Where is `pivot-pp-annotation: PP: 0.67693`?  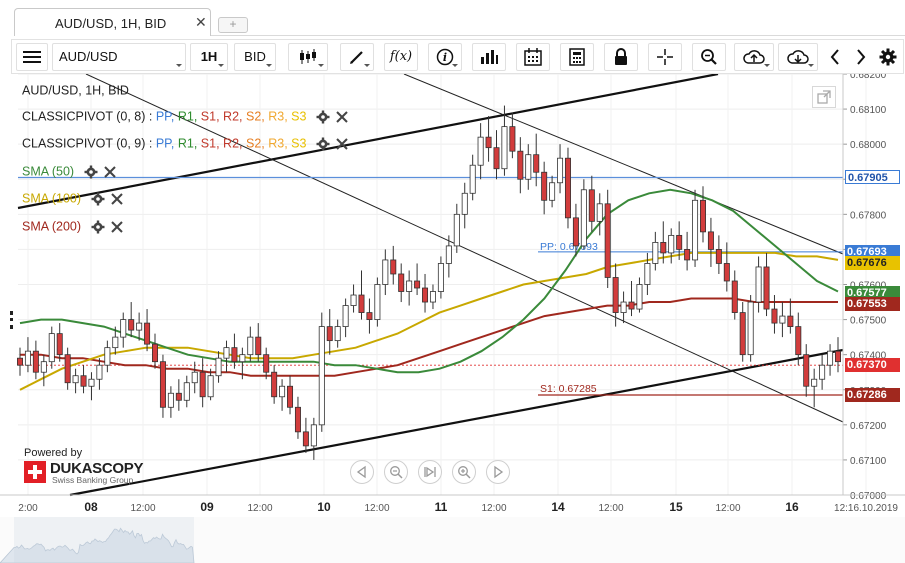
pivot-pp-annotation: PP: 0.67693 is located at coordinates (569, 247).